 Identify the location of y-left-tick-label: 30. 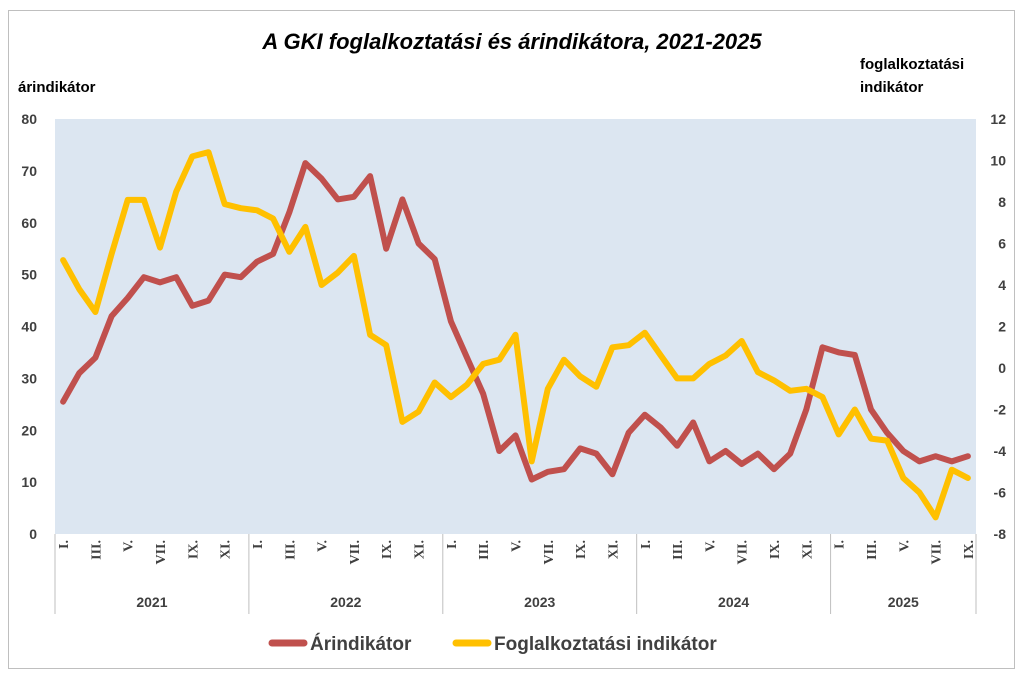
(29, 378).